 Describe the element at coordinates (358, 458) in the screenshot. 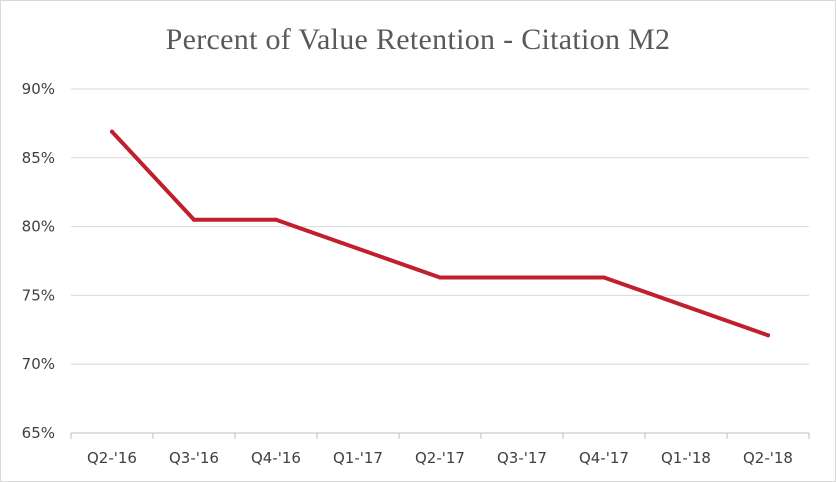

I see `x-tick-label: Q1-'17` at that location.